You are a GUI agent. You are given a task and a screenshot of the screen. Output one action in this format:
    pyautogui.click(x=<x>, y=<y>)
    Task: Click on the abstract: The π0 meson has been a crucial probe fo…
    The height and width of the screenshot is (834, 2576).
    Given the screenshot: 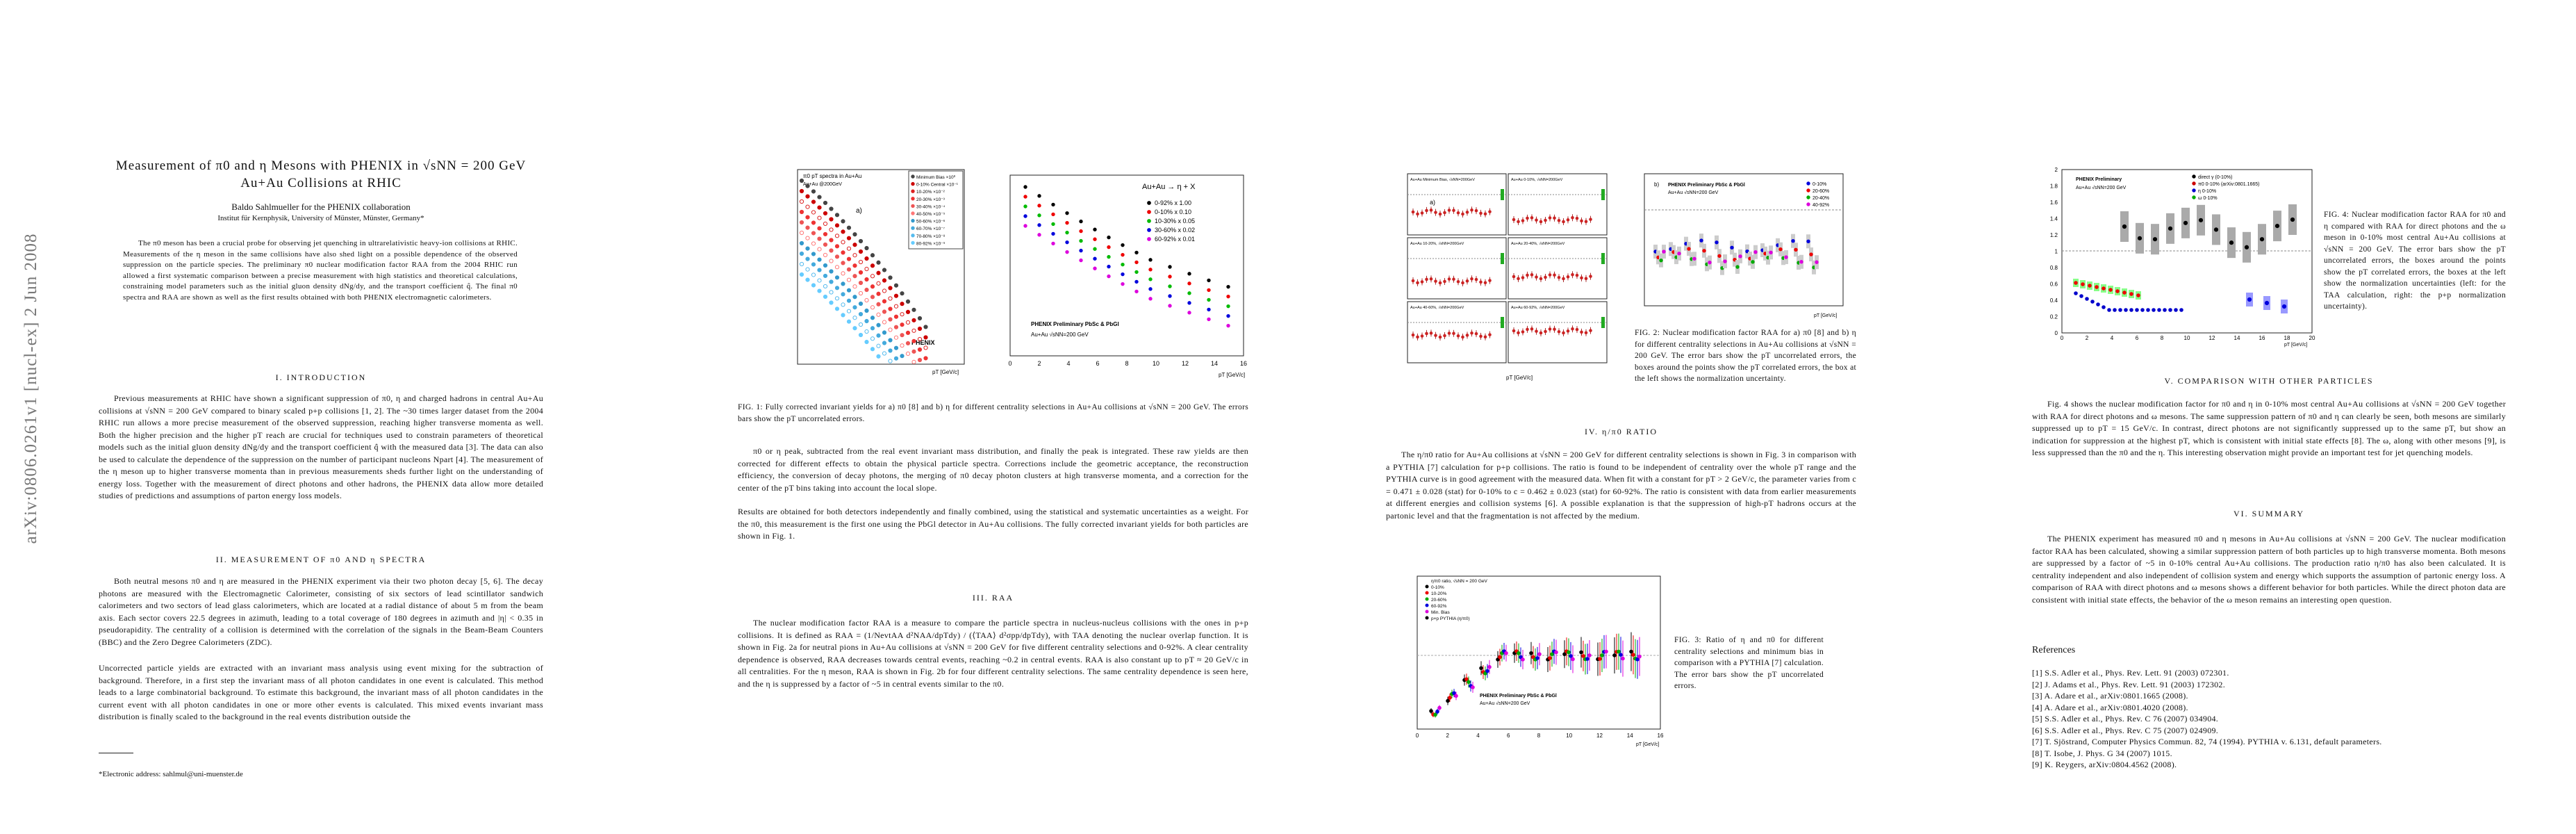 What is the action you would take?
    pyautogui.click(x=320, y=270)
    